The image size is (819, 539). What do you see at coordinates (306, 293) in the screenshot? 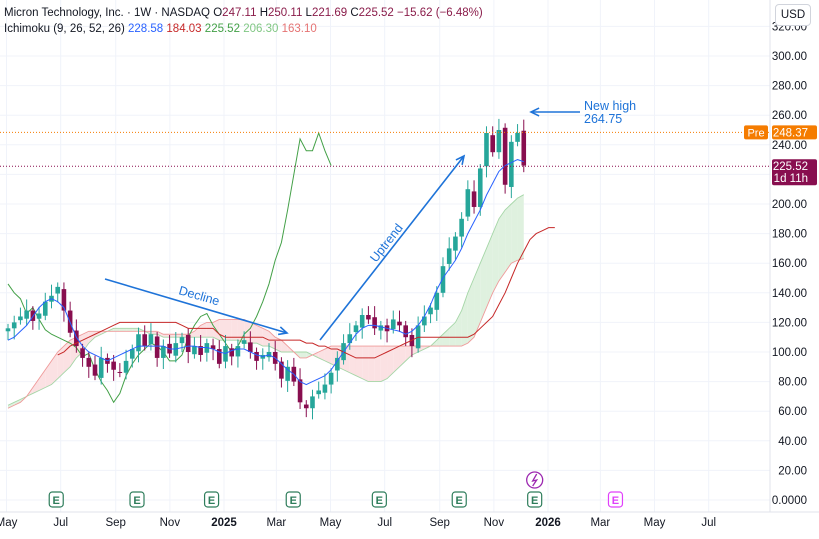
I see `base-line` at bounding box center [306, 293].